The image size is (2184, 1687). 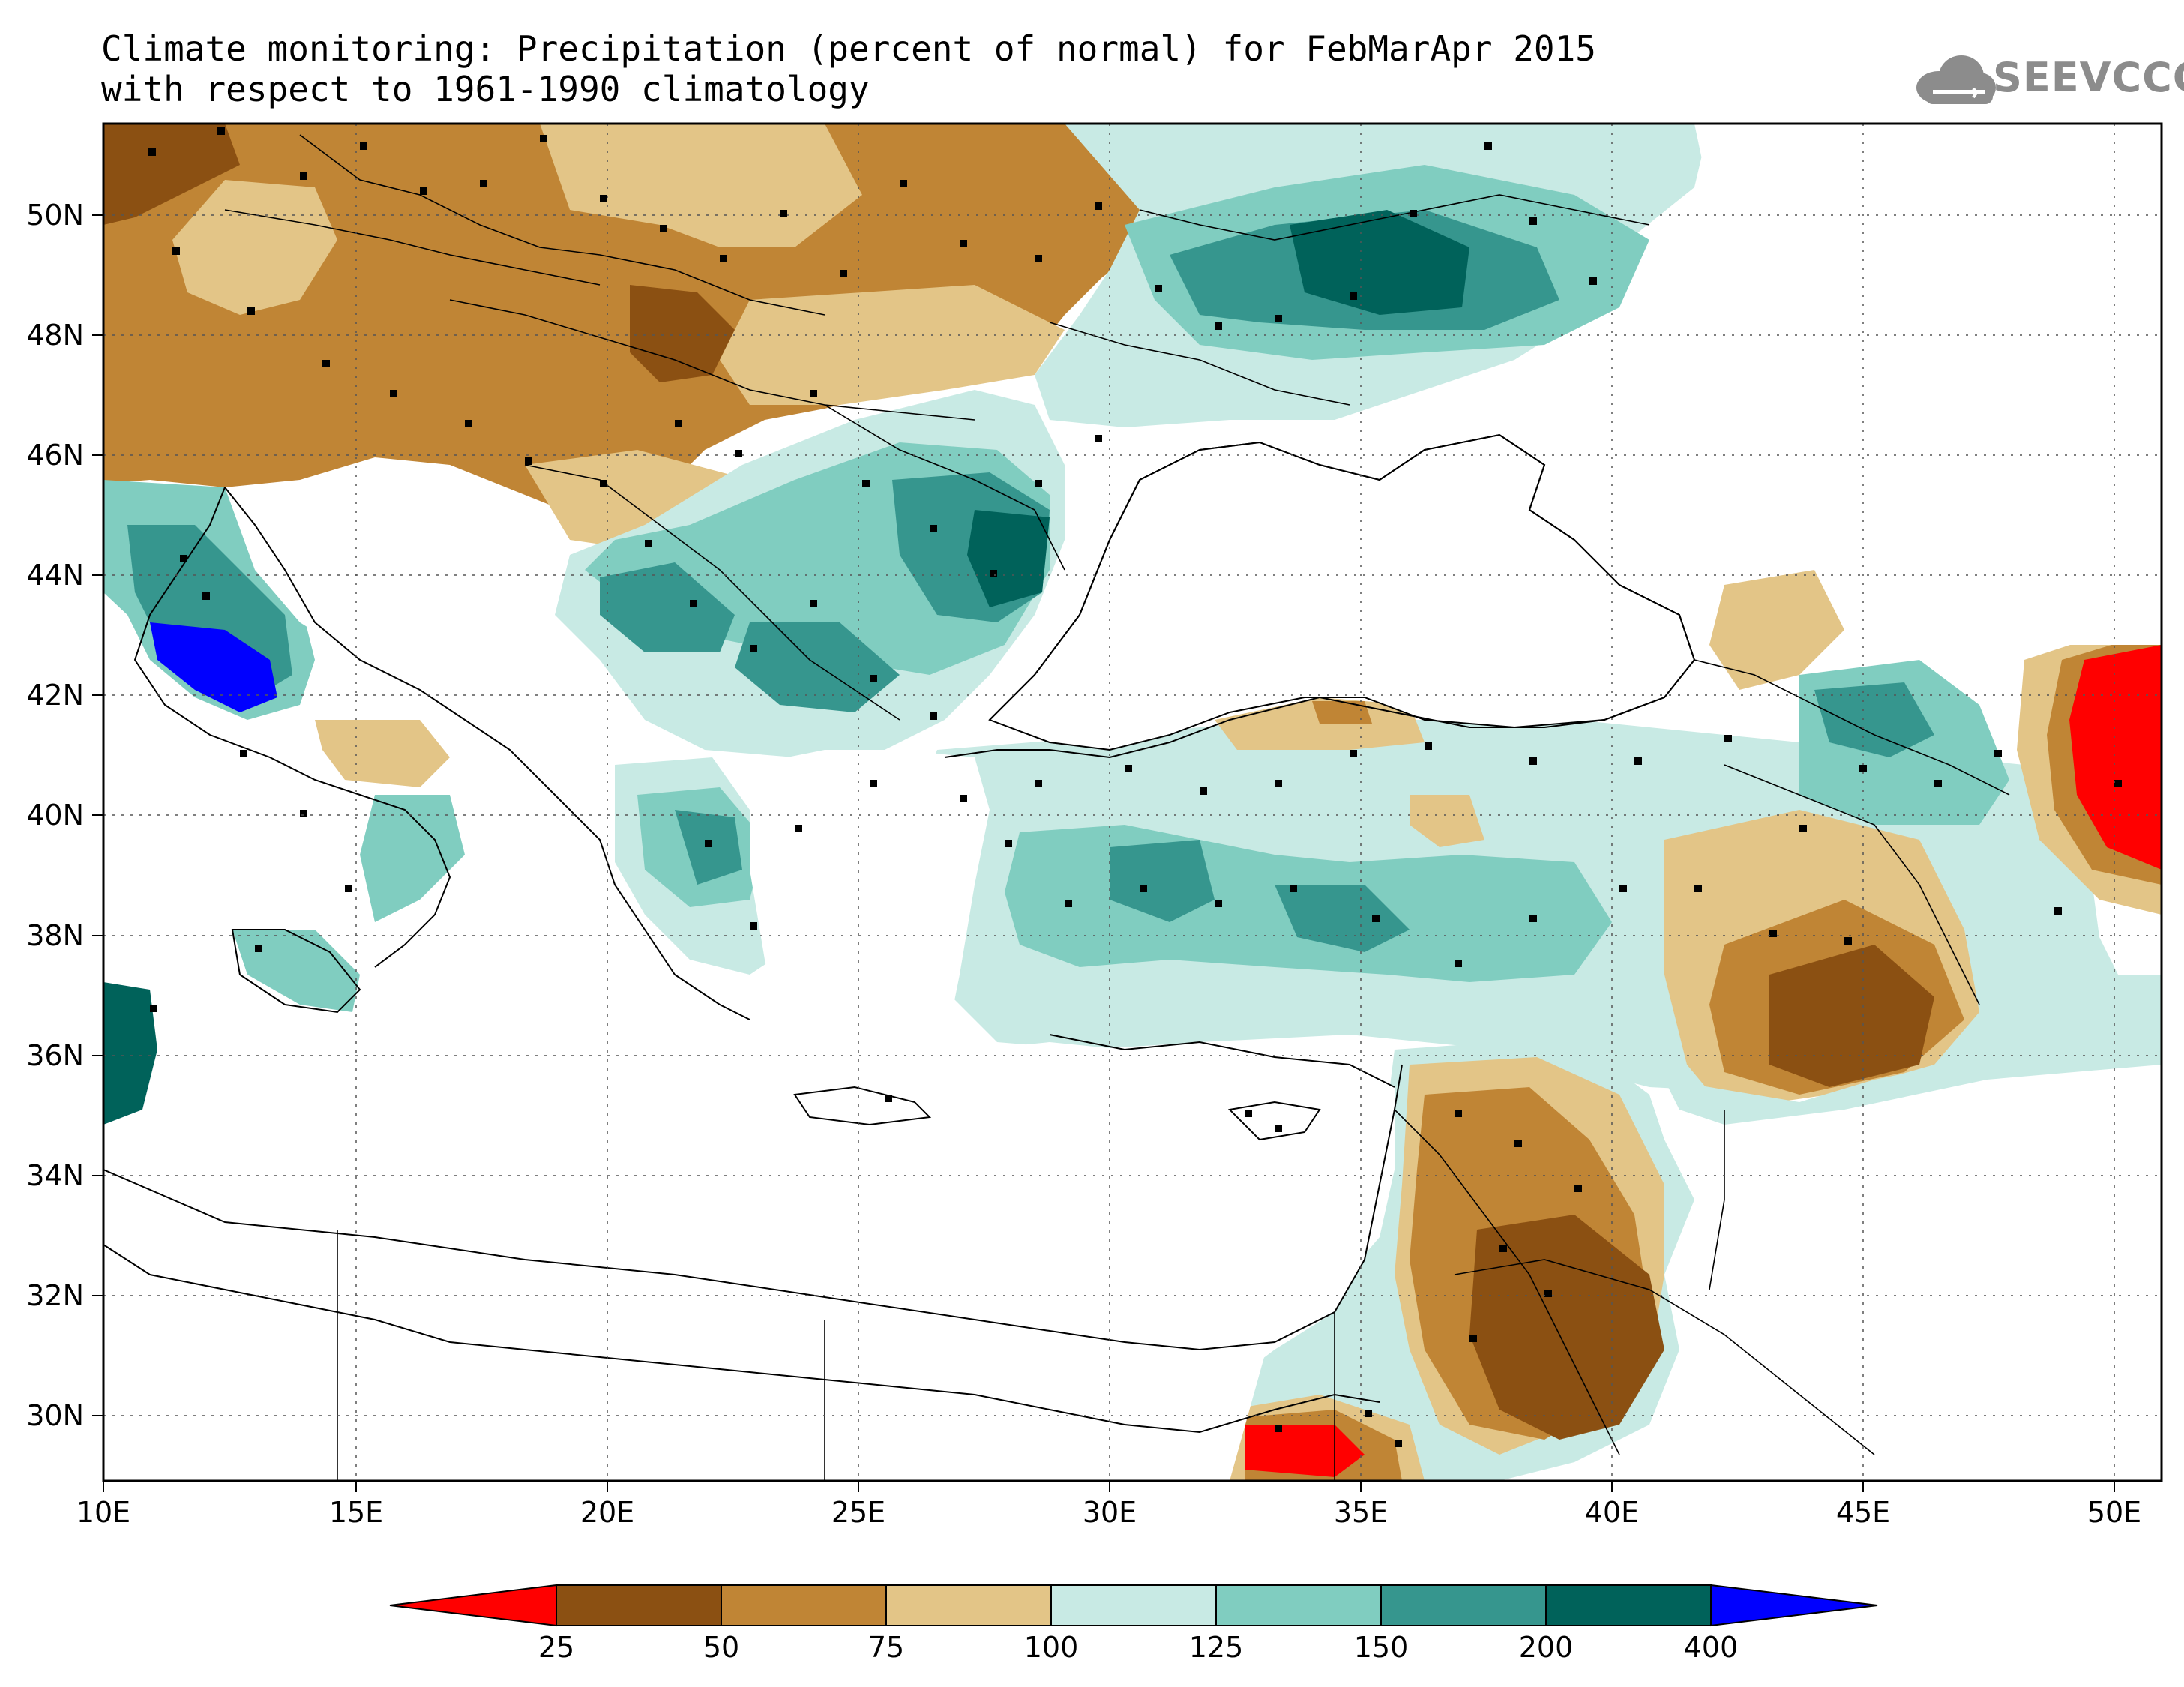 I want to click on lon-tick-label: 35E, so click(x=1361, y=1512).